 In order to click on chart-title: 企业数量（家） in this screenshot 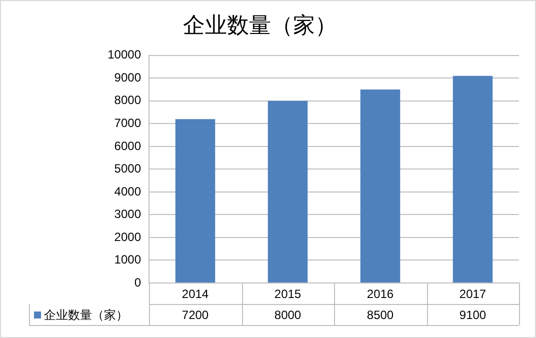, I will do `click(260, 25)`.